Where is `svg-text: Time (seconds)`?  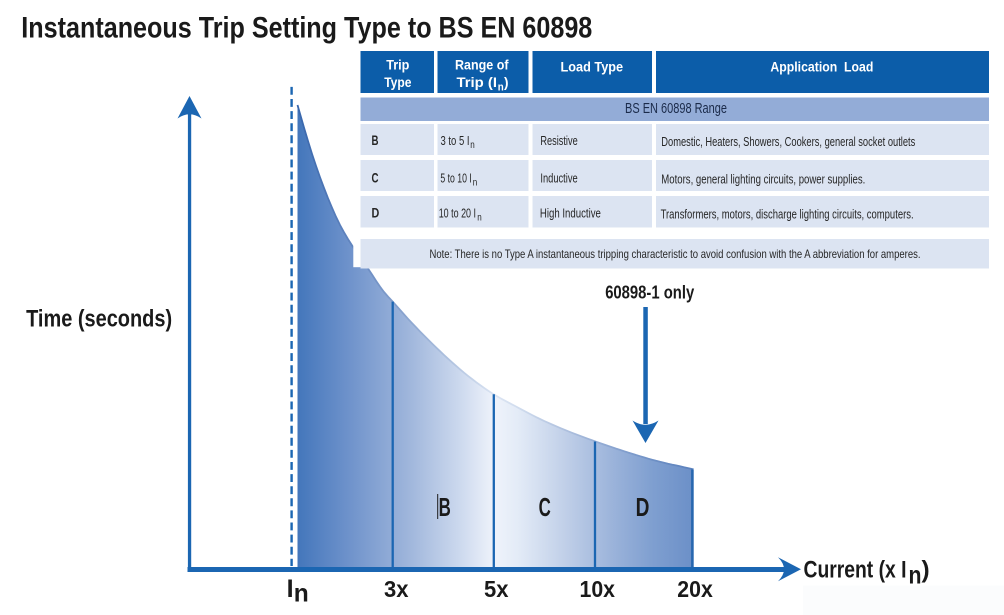
svg-text: Time (seconds) is located at coordinates (99, 319).